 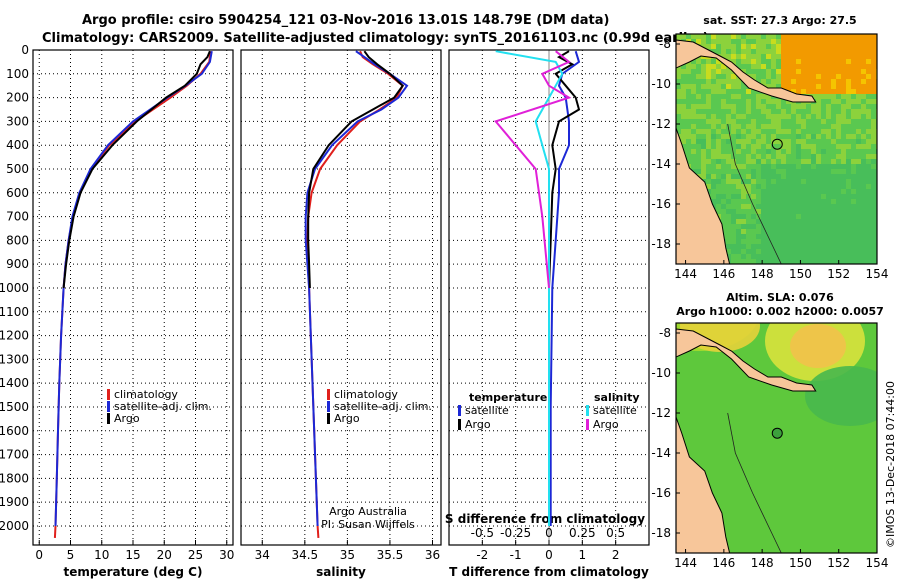 I want to click on y-tick-label: 1500, so click(x=14, y=407).